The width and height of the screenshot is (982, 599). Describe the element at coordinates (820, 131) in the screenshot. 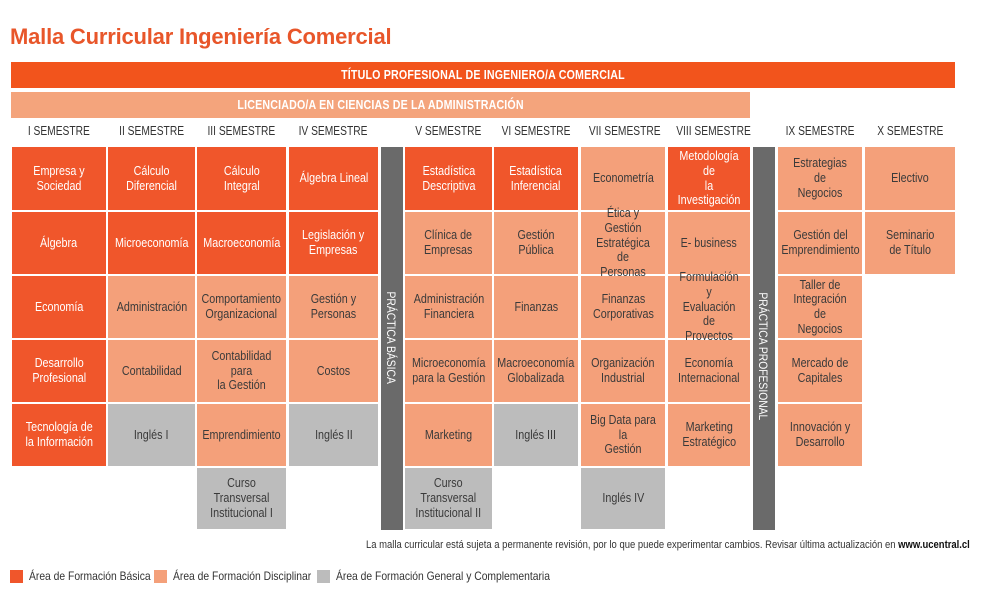

I see `semester-header: IX SEMESTRE` at that location.